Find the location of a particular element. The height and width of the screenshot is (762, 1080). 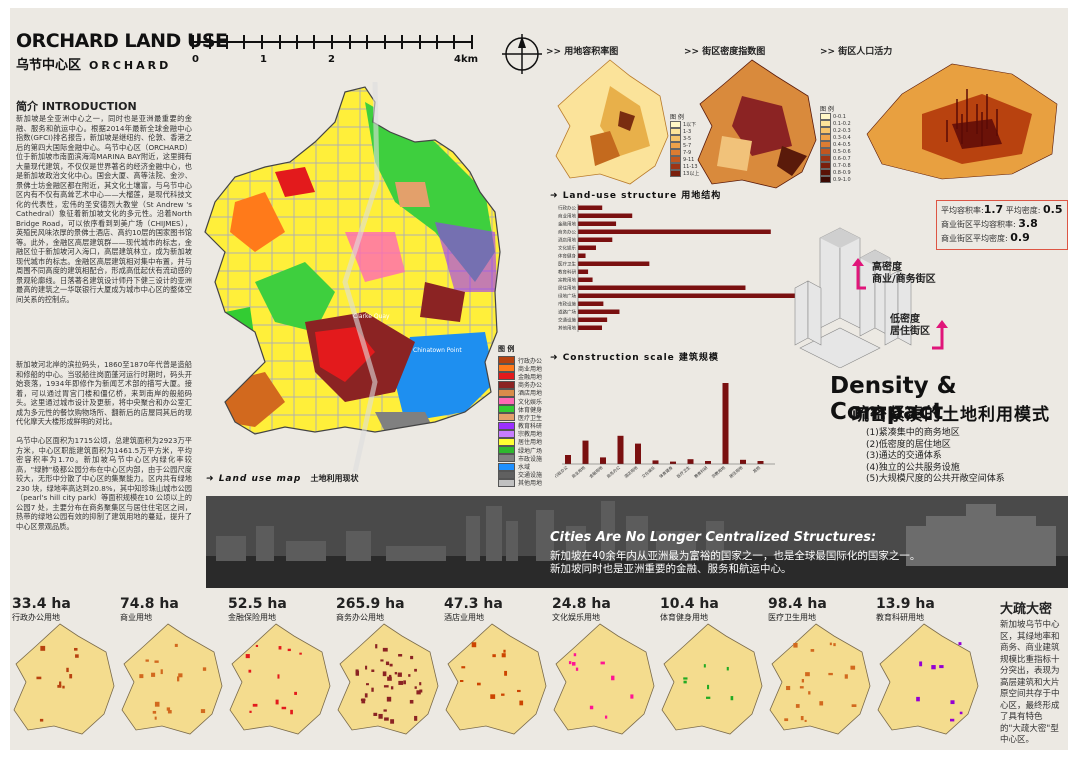

land-use-map-title: ➜ Land use map is located at coordinates (254, 479).